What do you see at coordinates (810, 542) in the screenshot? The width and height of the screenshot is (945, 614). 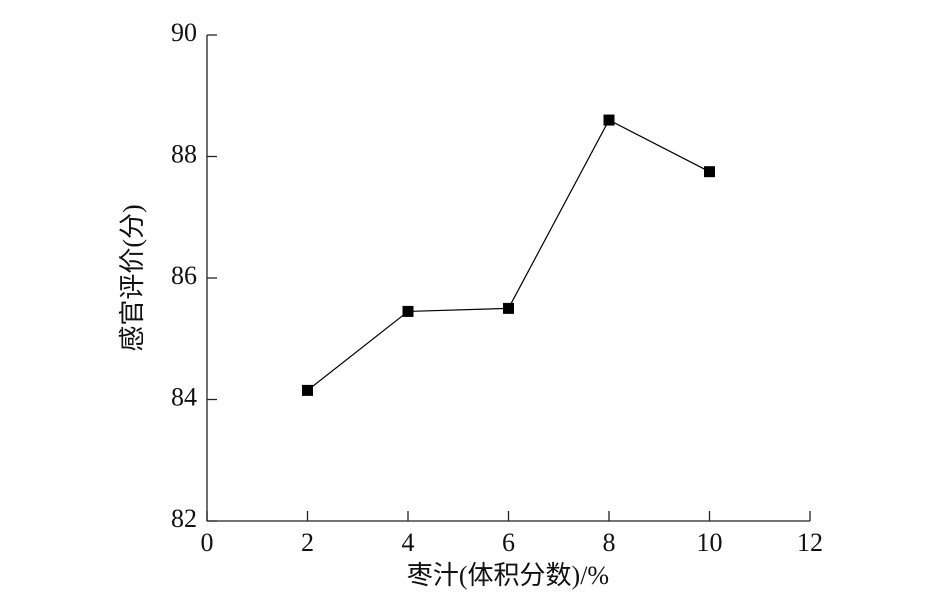 I see `x-tick-label: 12` at bounding box center [810, 542].